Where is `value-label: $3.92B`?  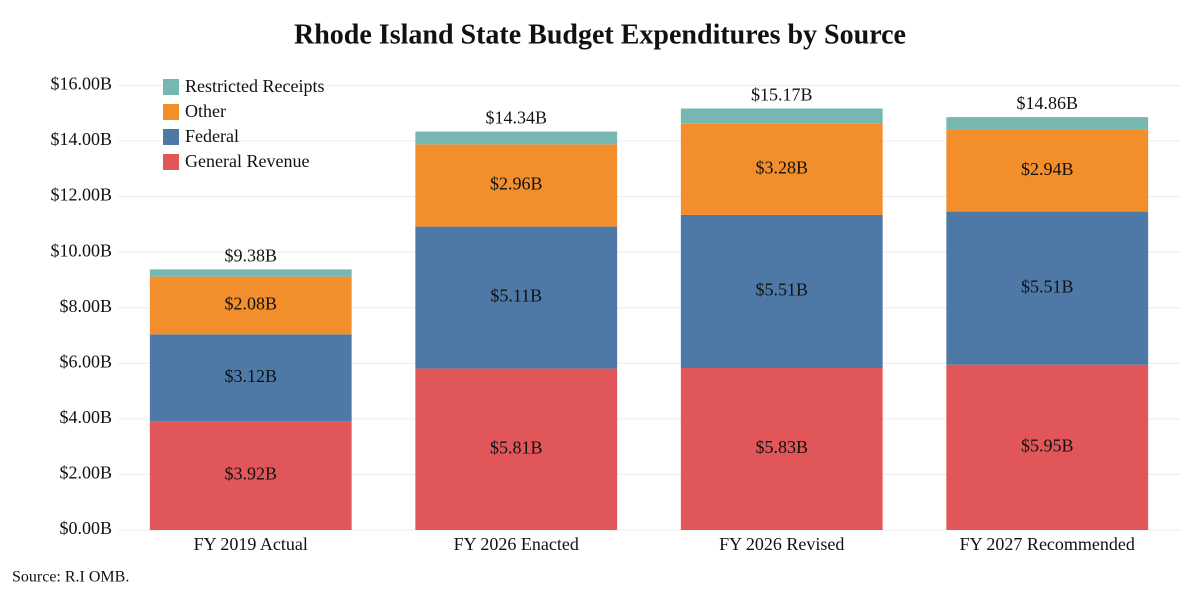 value-label: $3.92B is located at coordinates (250, 474).